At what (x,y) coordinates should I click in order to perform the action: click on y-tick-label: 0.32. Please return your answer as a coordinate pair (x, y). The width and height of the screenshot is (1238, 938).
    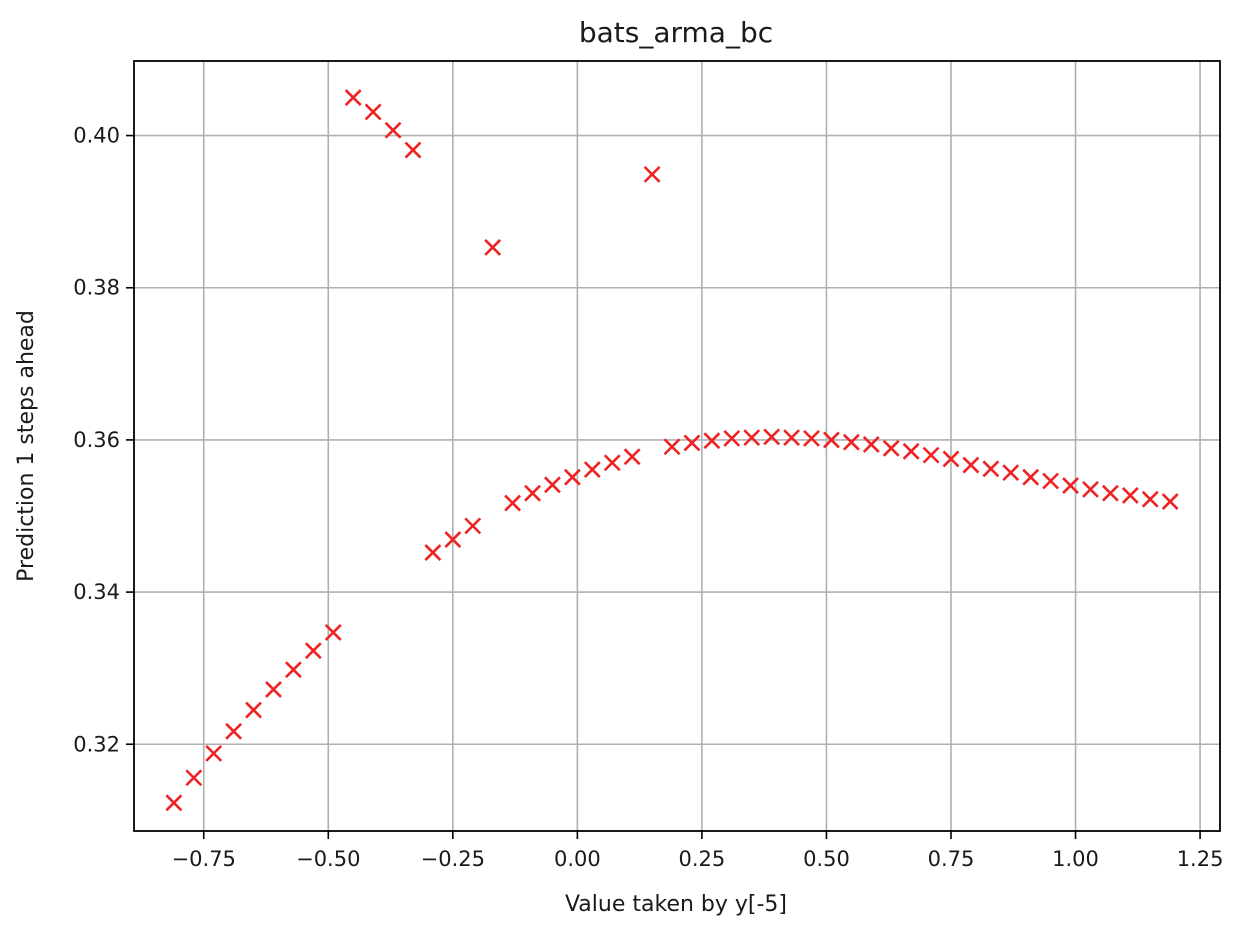
    Looking at the image, I should click on (96, 744).